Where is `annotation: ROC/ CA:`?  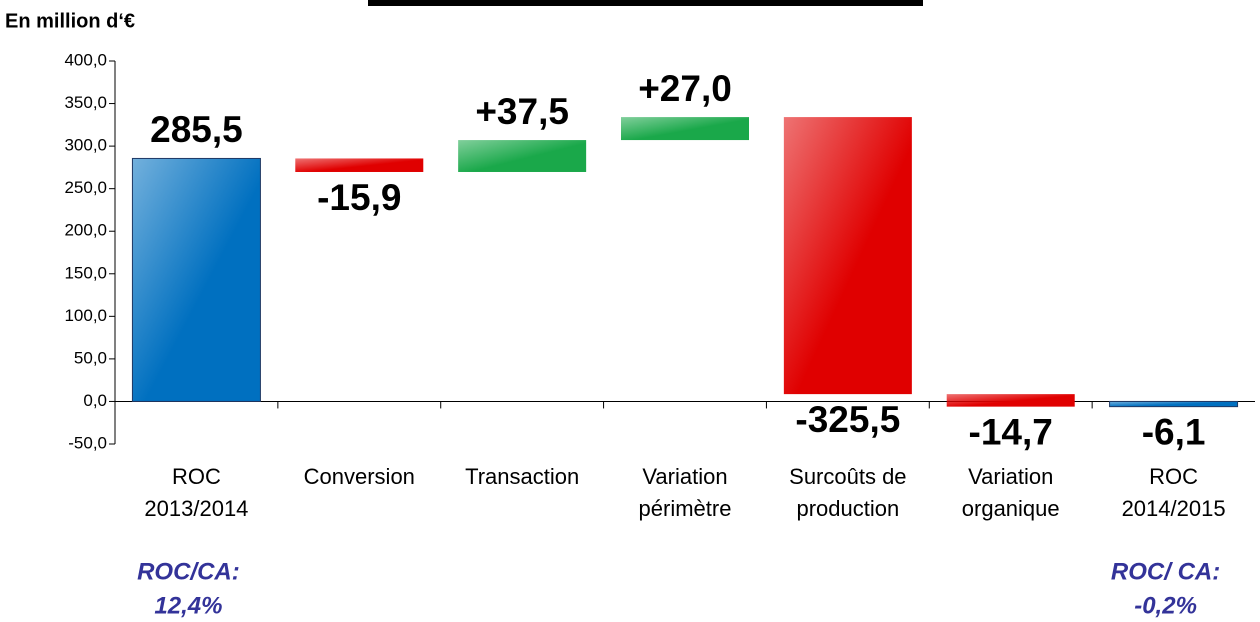 annotation: ROC/ CA: is located at coordinates (1165, 571).